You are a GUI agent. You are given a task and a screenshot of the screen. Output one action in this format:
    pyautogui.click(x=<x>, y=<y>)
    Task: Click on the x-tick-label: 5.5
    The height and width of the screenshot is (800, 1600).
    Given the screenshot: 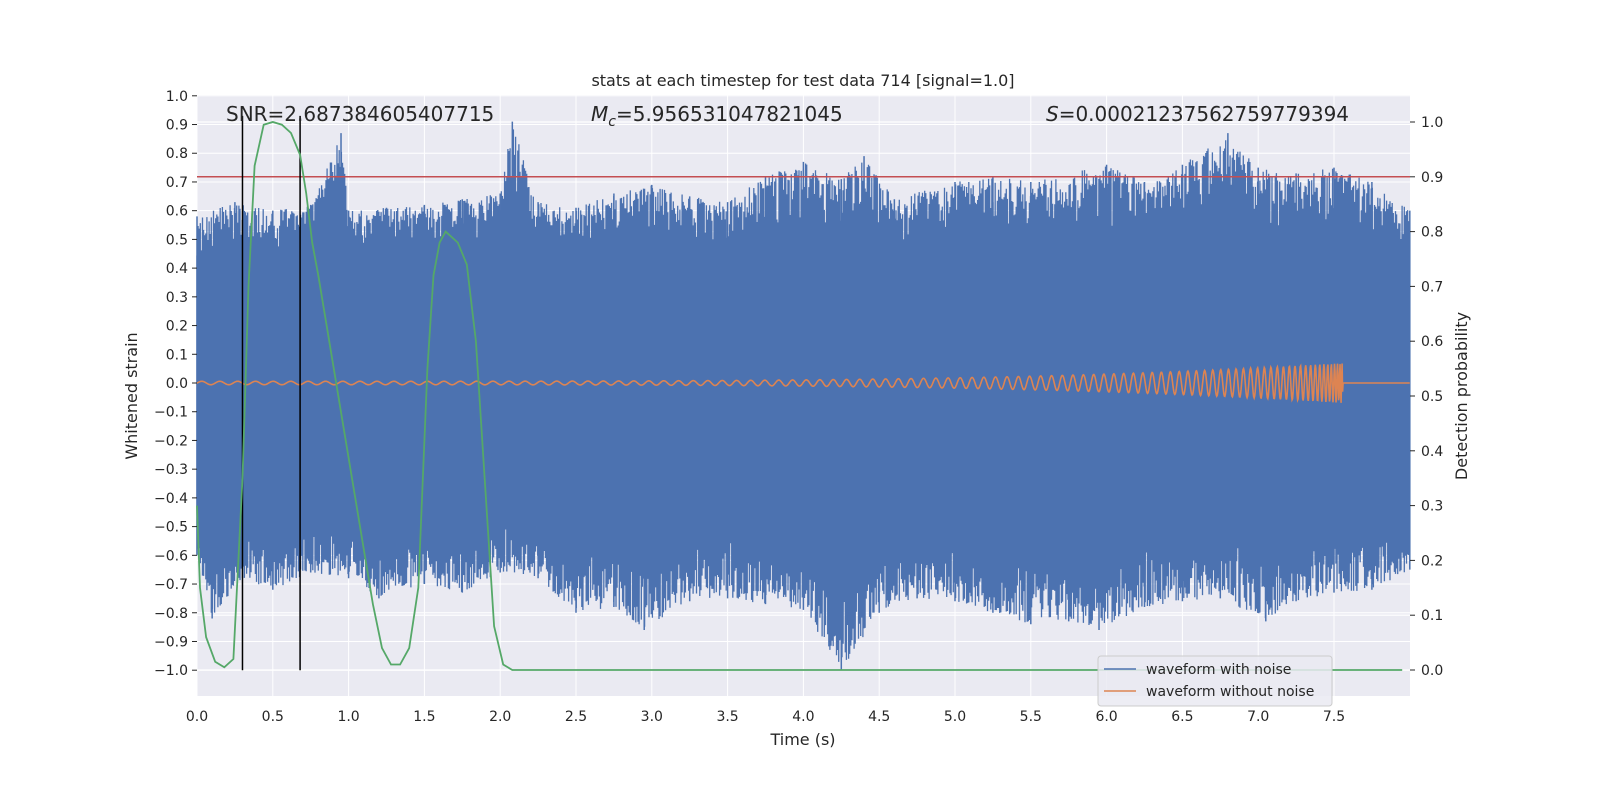 What is the action you would take?
    pyautogui.click(x=1031, y=717)
    